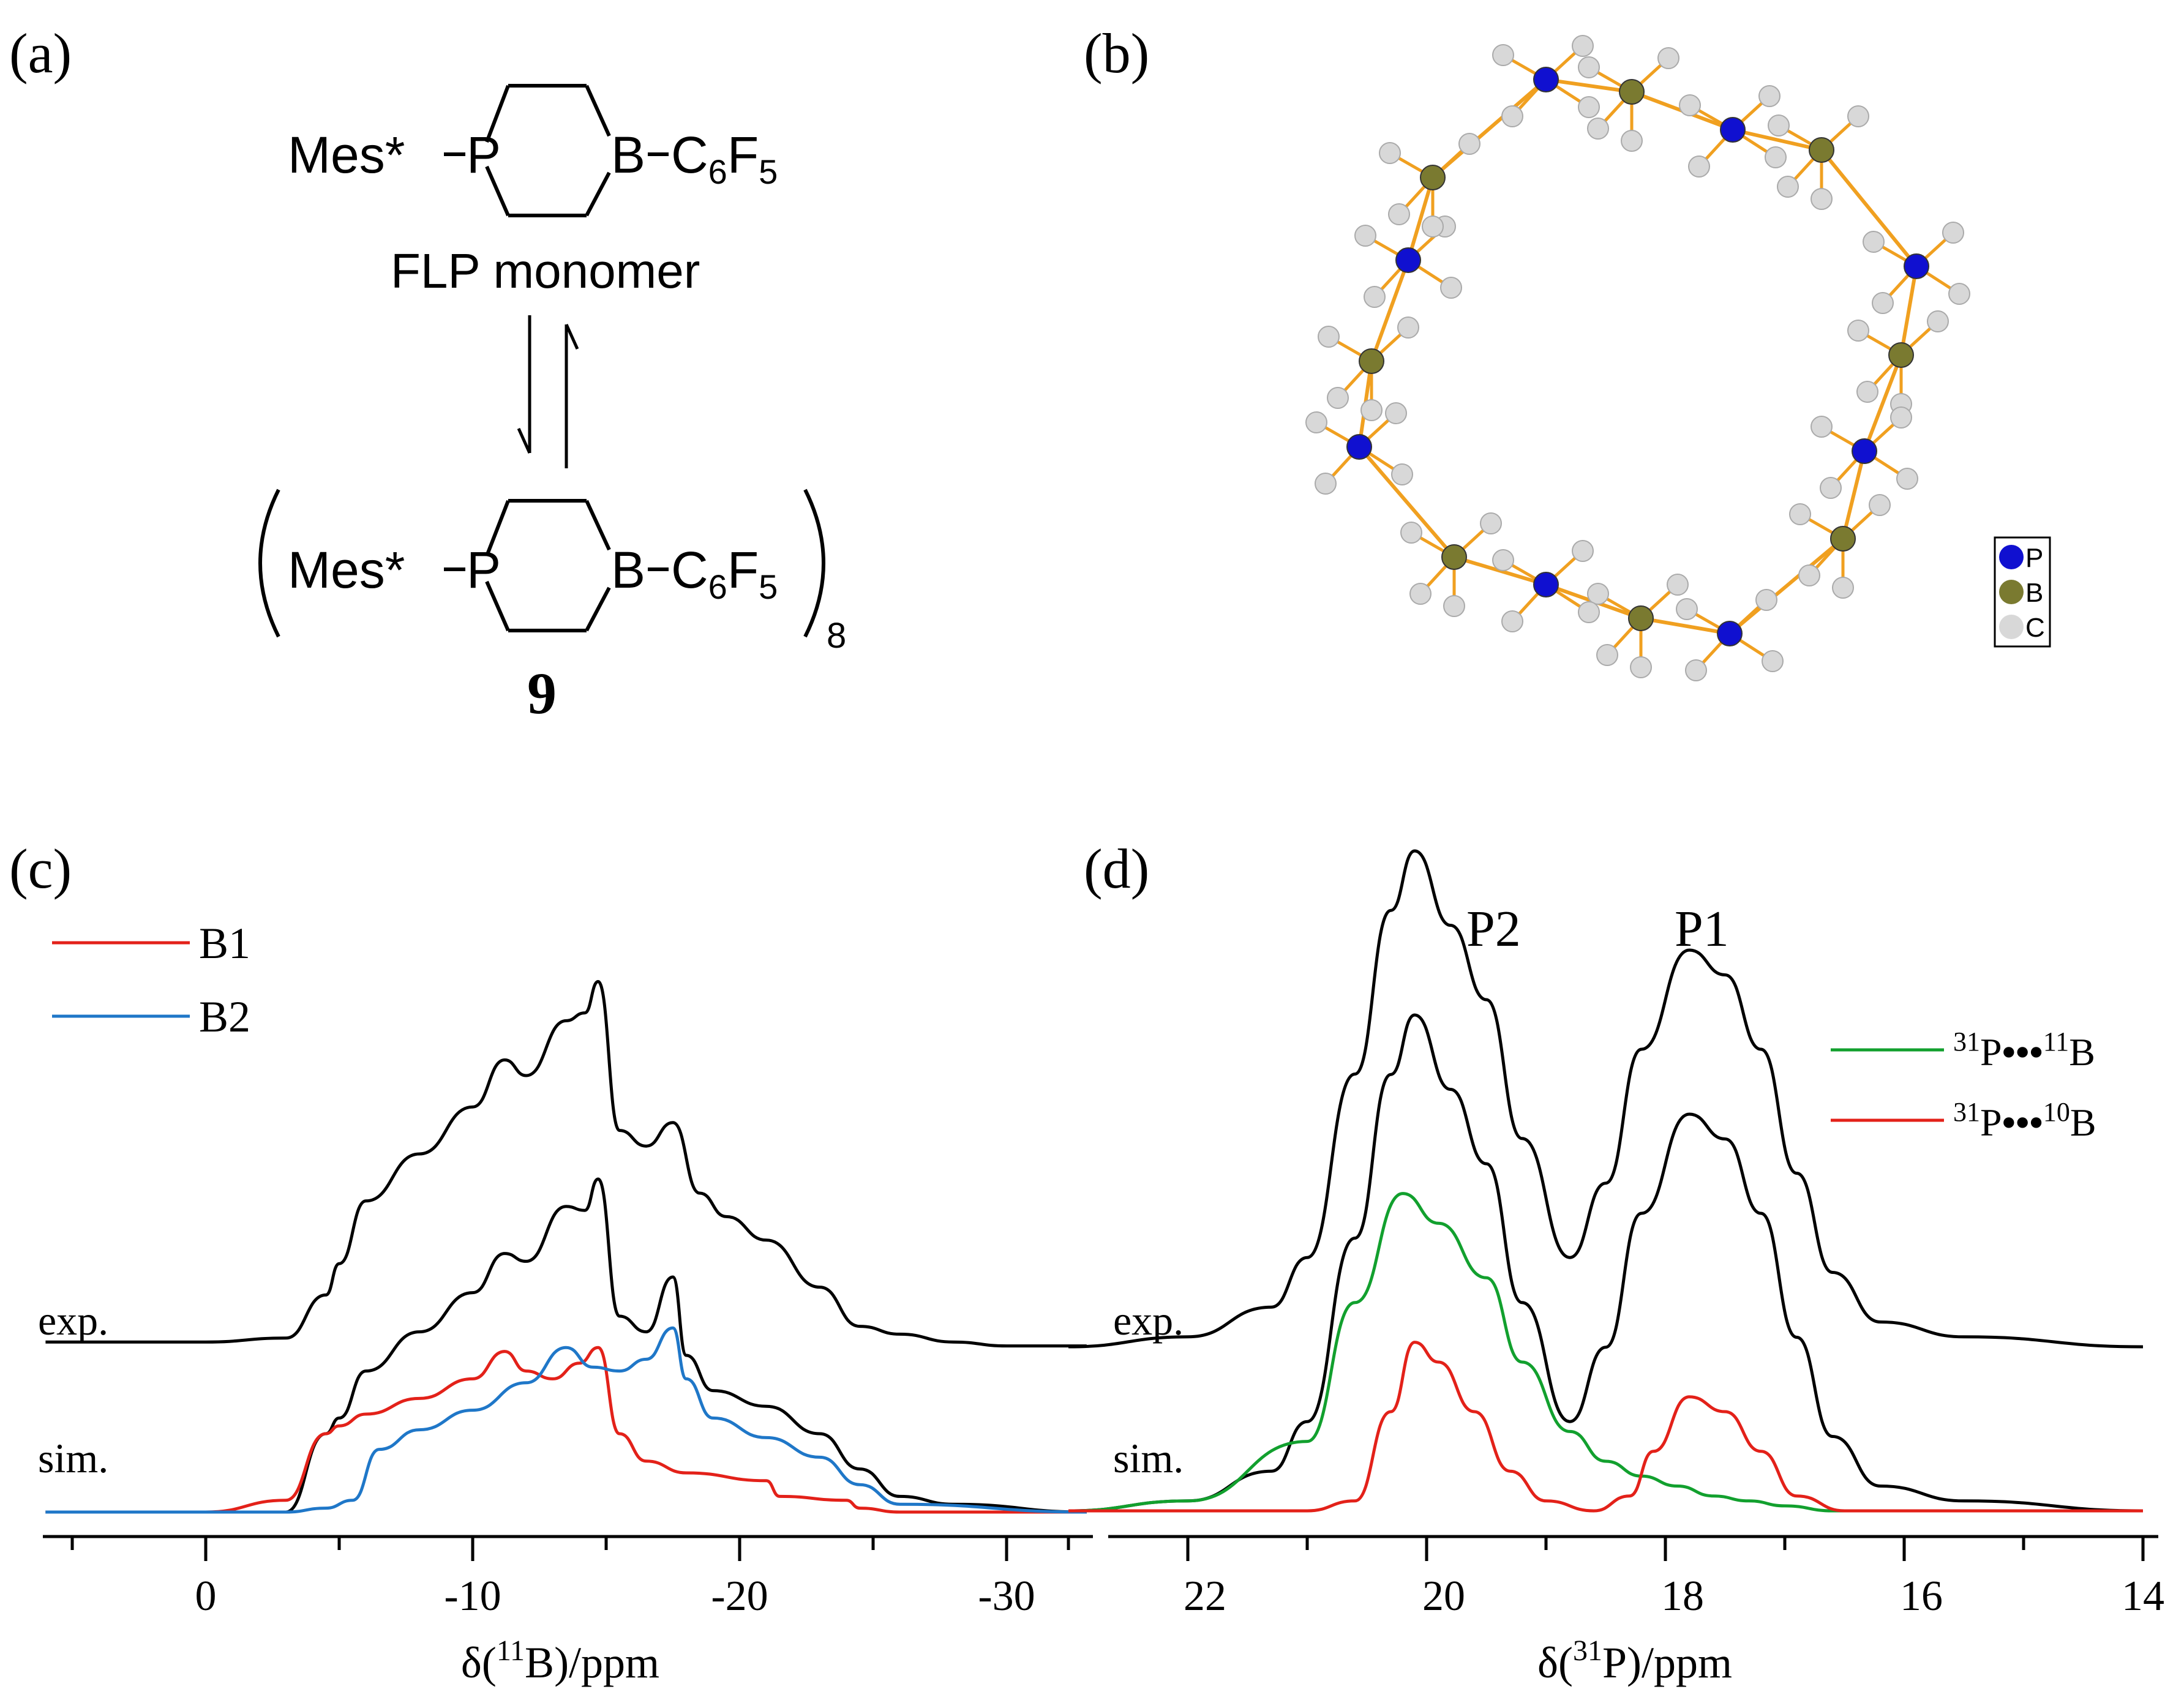  Describe the element at coordinates (556, 150) in the screenshot. I see `monomer-structure` at that location.